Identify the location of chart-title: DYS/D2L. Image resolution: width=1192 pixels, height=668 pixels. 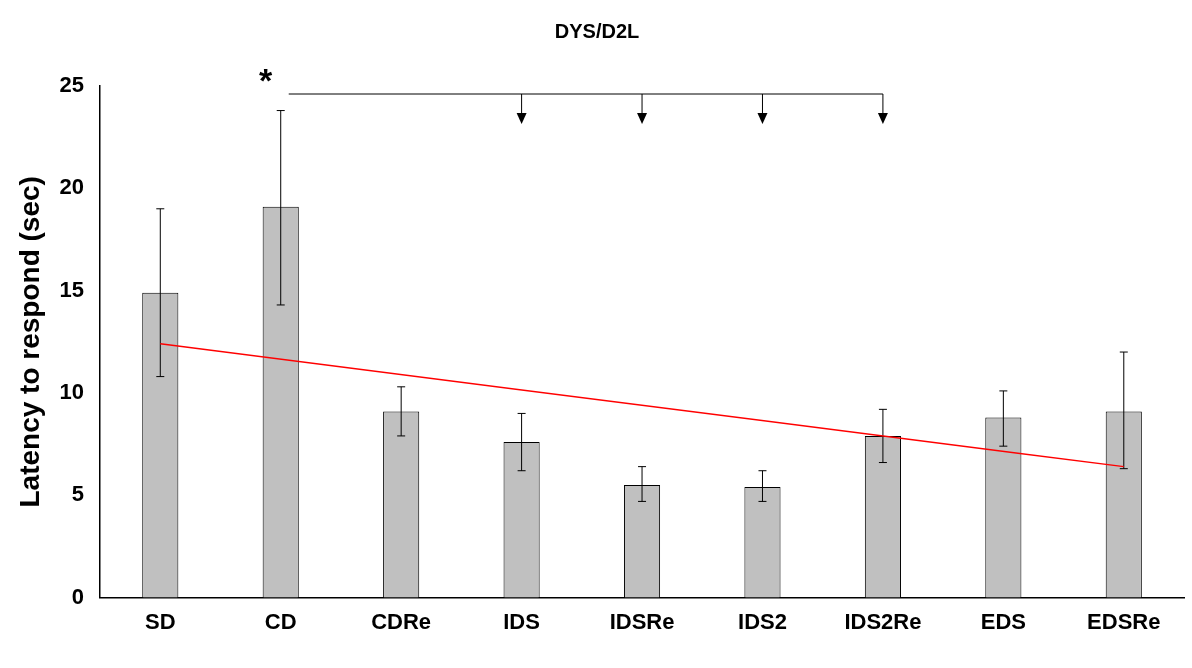
(597, 30).